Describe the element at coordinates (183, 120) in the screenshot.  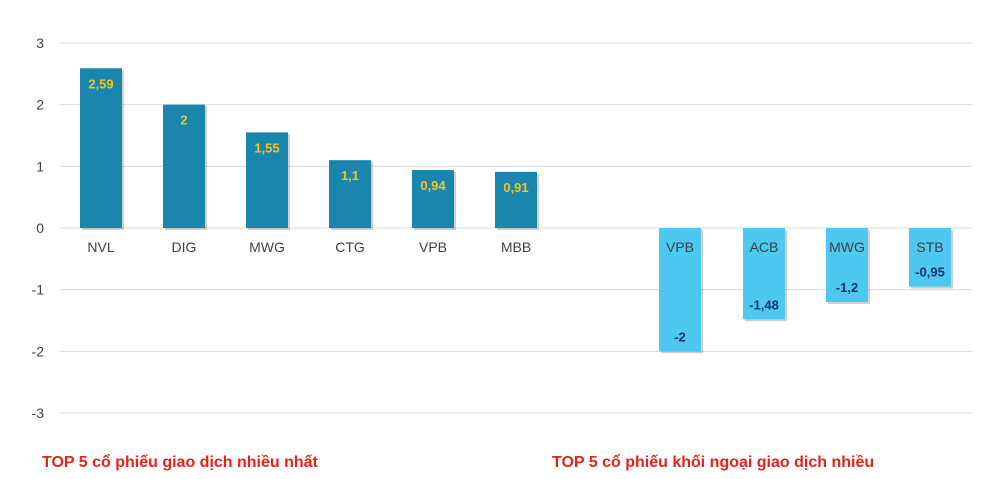
I see `data-label: 2` at that location.